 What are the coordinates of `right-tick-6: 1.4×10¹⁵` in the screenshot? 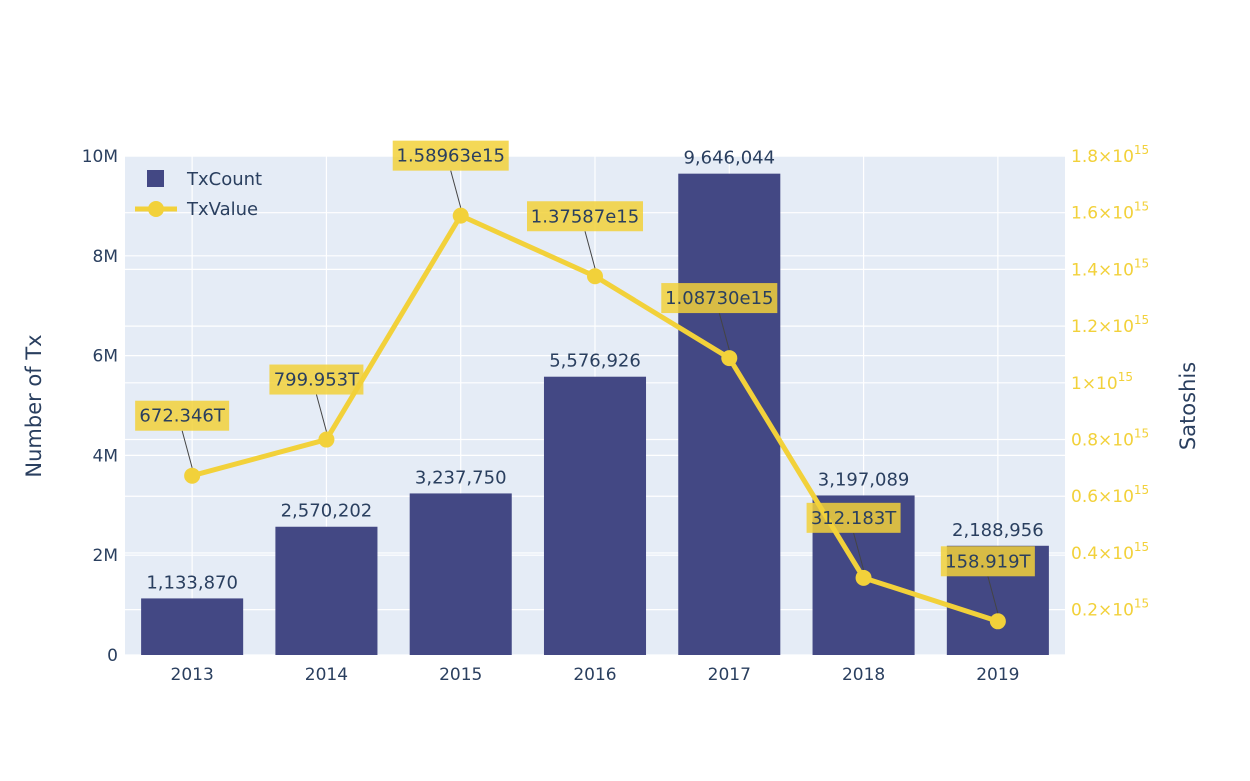 It's located at (1110, 268).